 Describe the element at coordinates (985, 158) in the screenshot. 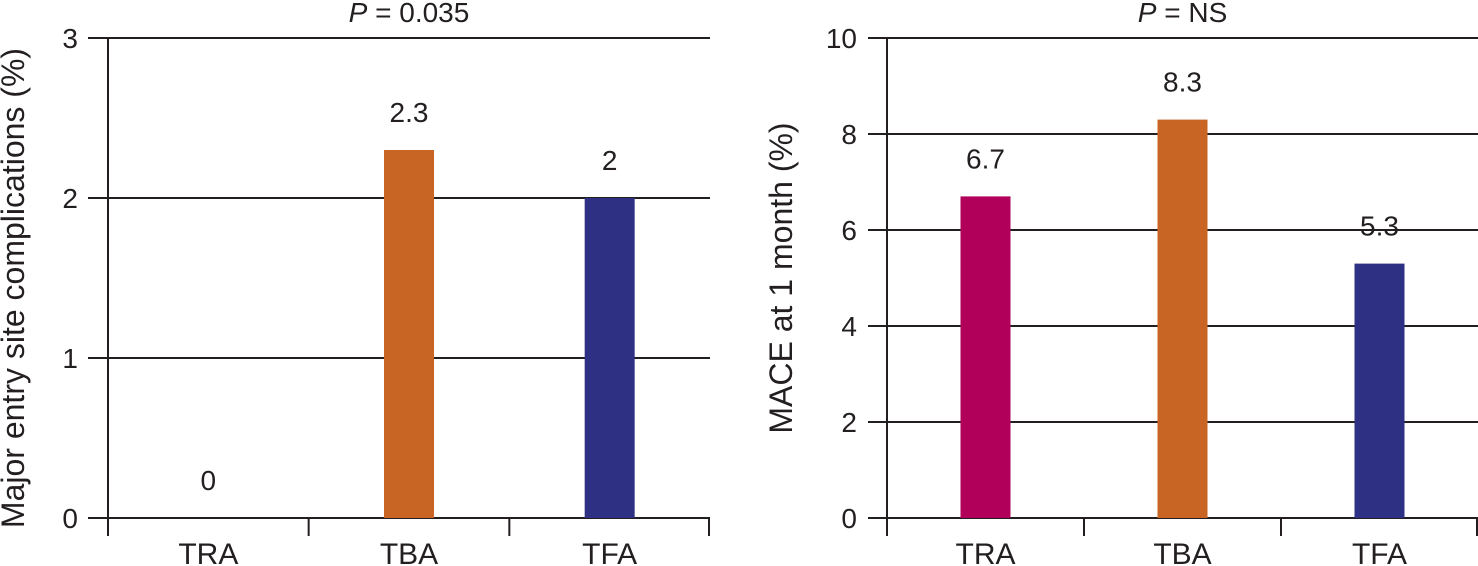

I see `data-label: 6.7` at that location.